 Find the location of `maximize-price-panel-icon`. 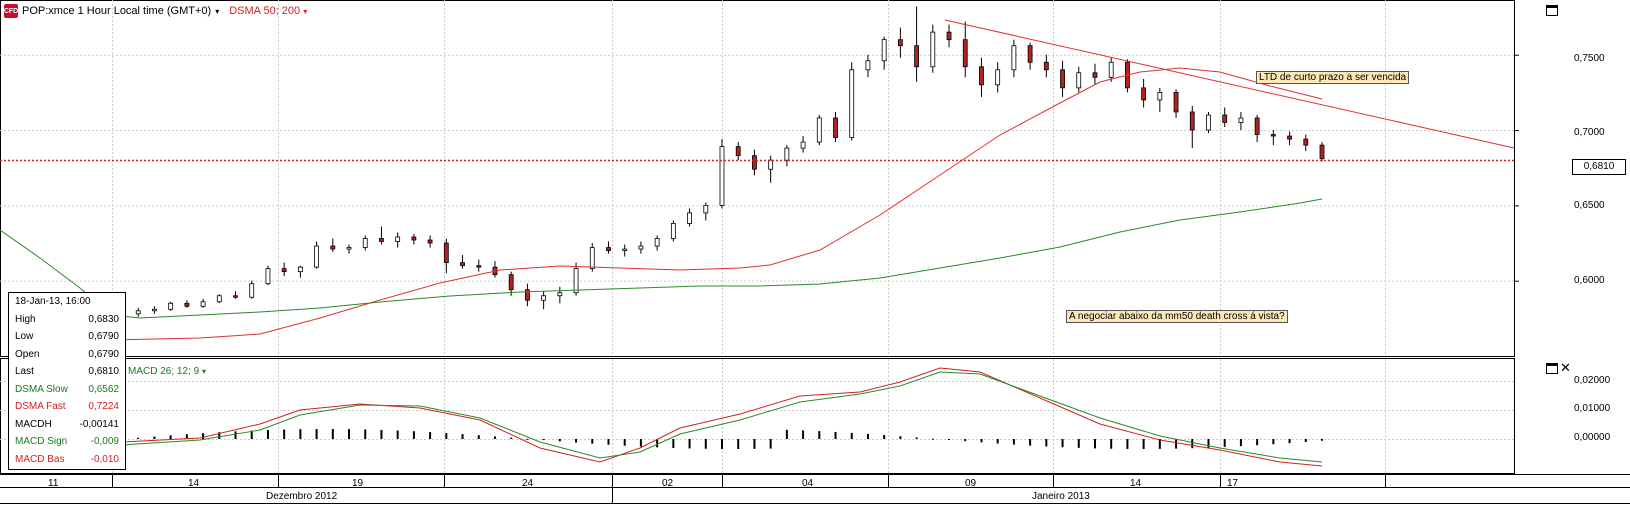

maximize-price-panel-icon is located at coordinates (1552, 10).